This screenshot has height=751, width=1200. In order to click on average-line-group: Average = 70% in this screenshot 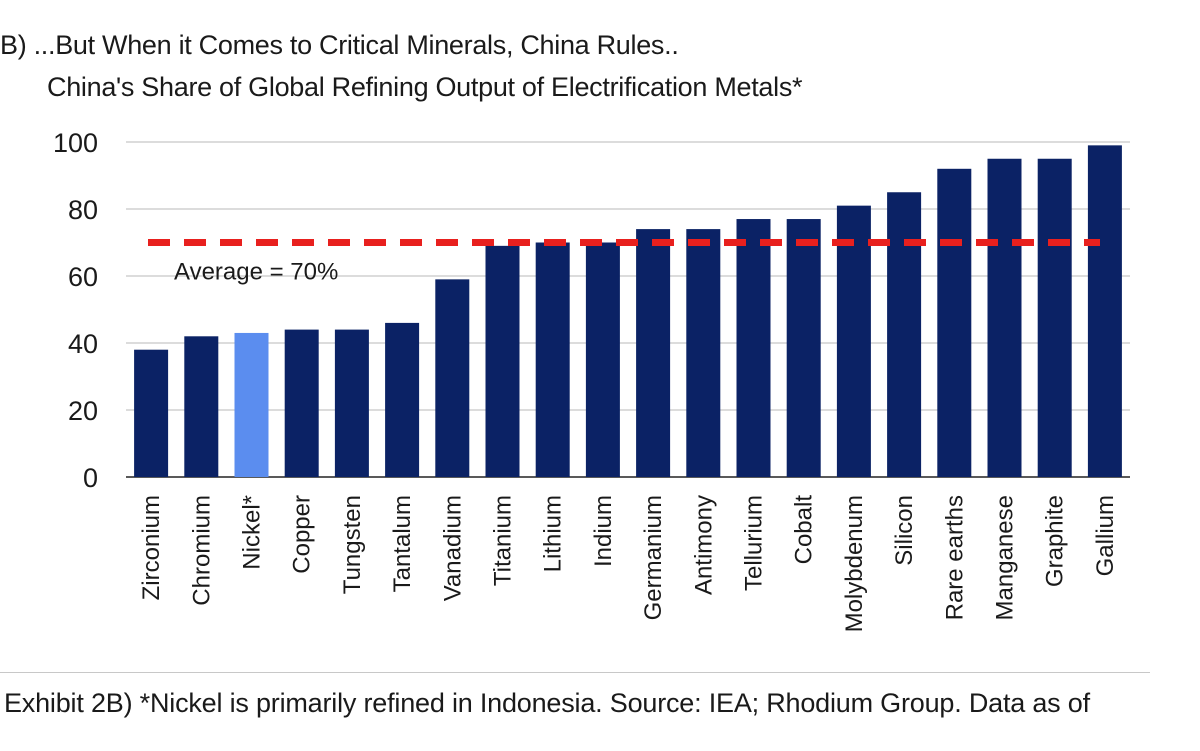, I will do `click(624, 262)`.